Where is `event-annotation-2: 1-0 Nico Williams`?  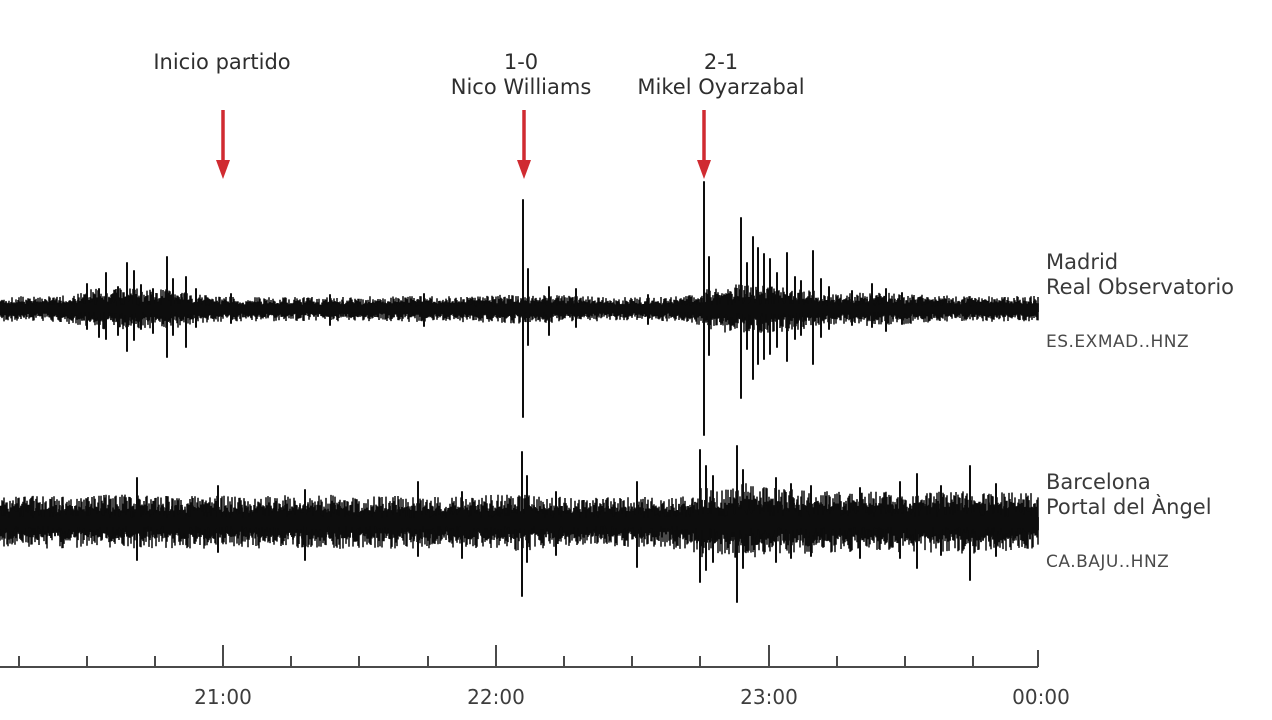 event-annotation-2: 1-0 Nico Williams is located at coordinates (521, 75).